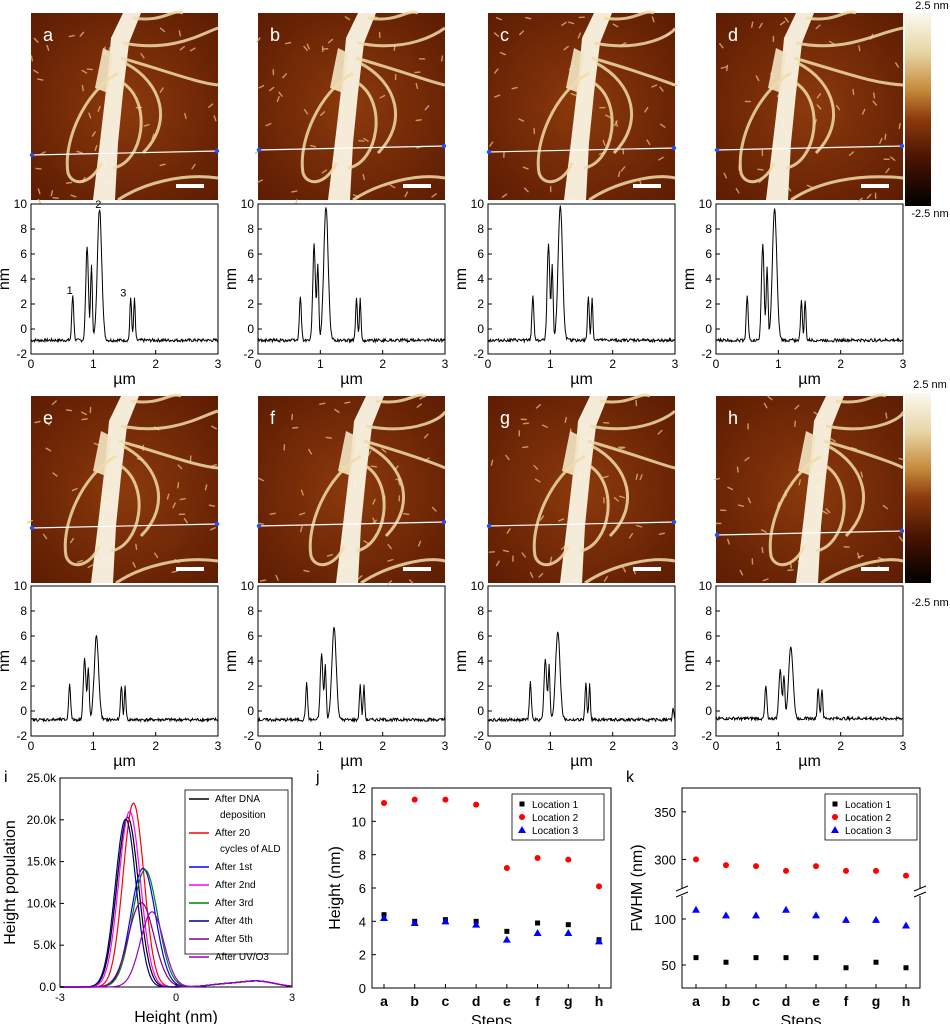 The height and width of the screenshot is (1024, 950). I want to click on legend-label: After UV/O3, so click(242, 957).